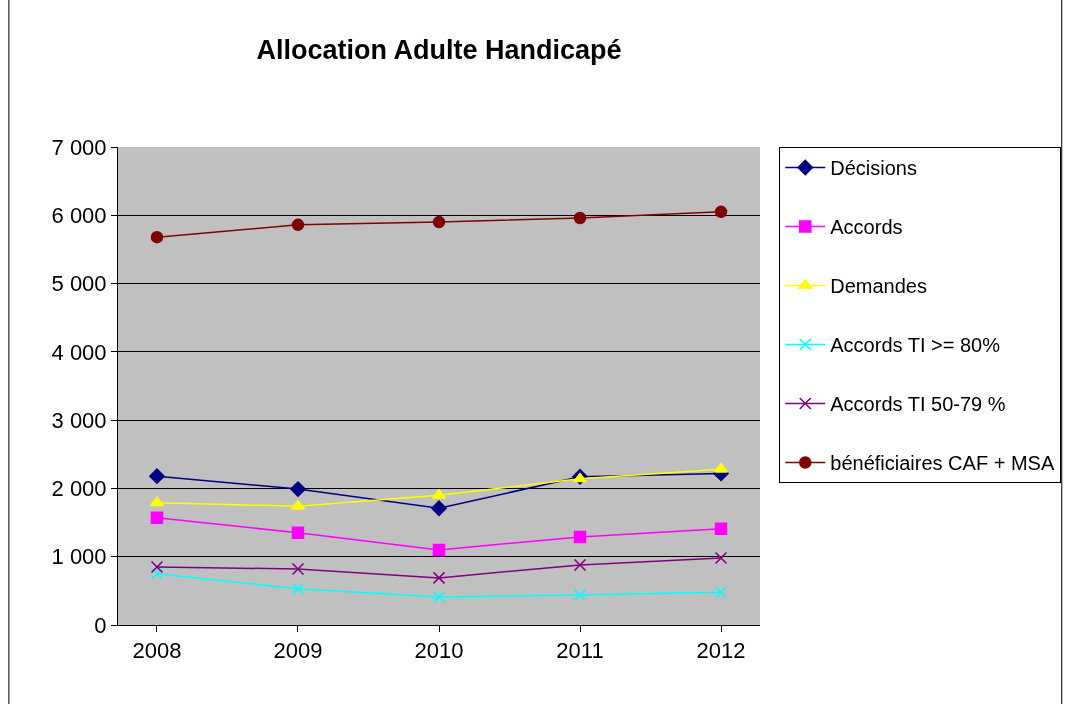 The width and height of the screenshot is (1078, 704). I want to click on legend-label: bénéficiaires CAF + MSA, so click(942, 463).